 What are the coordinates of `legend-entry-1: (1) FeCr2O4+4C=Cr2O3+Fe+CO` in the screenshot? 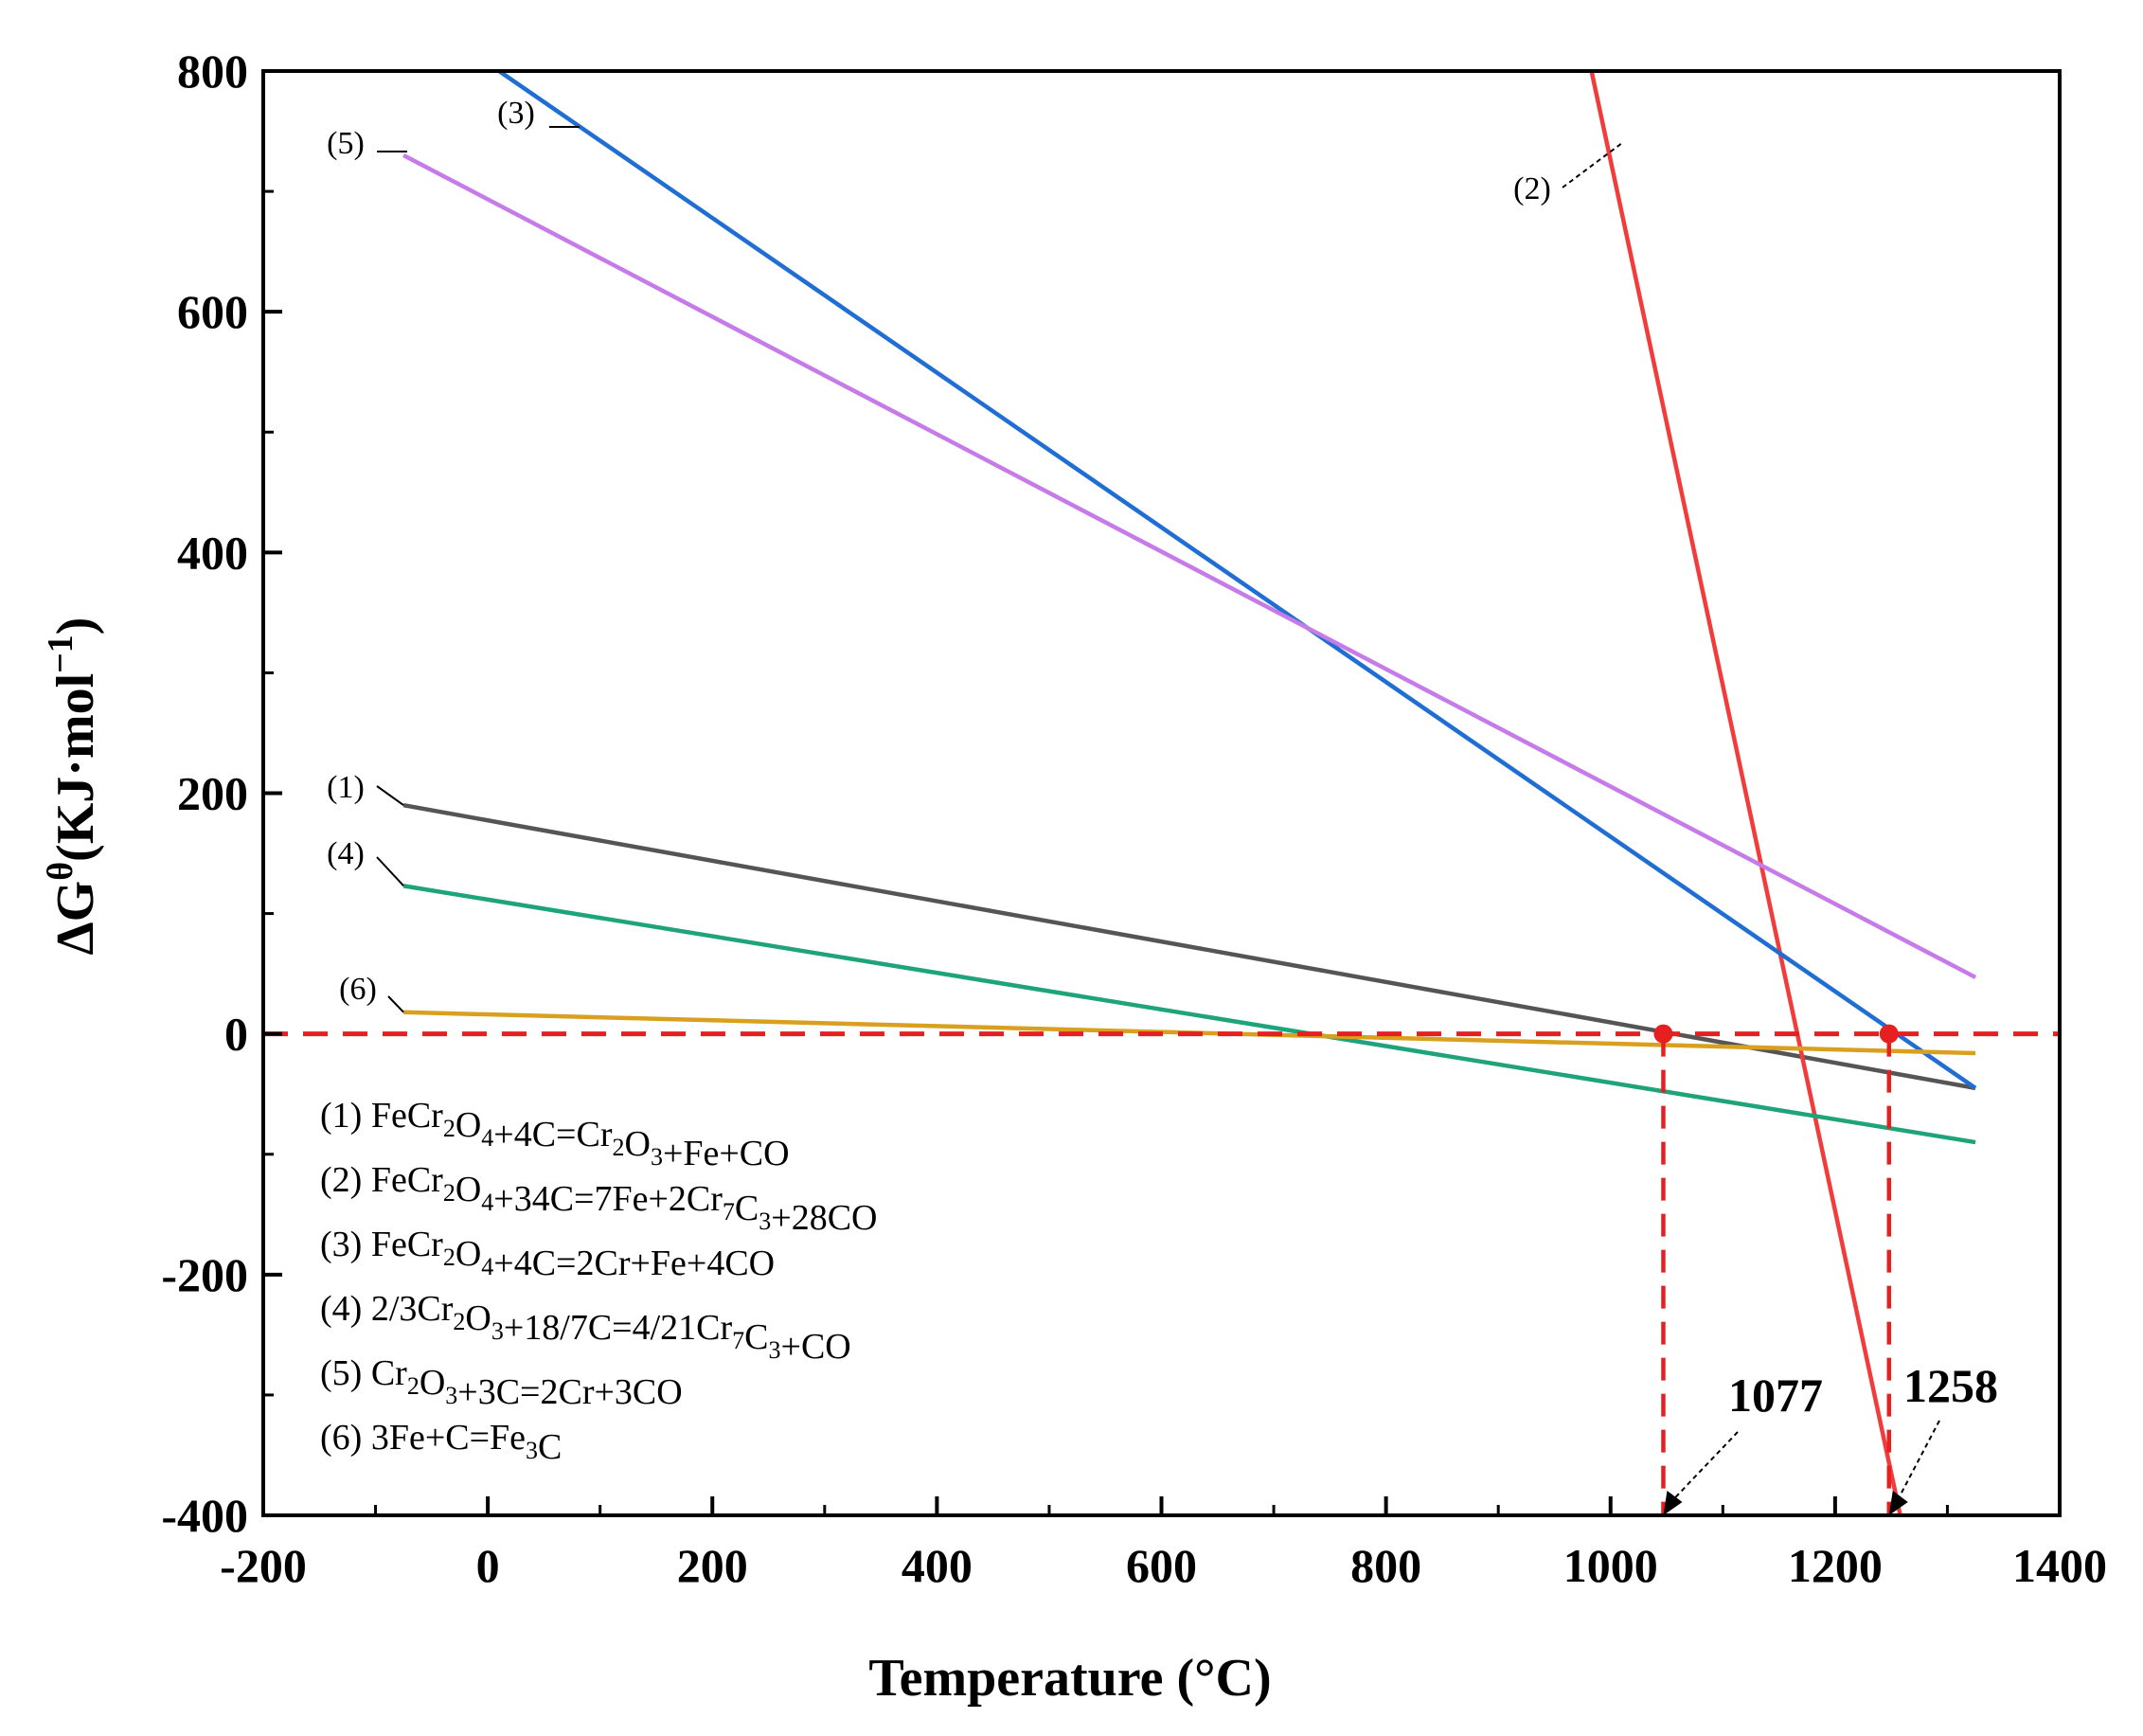 It's located at (555, 1134).